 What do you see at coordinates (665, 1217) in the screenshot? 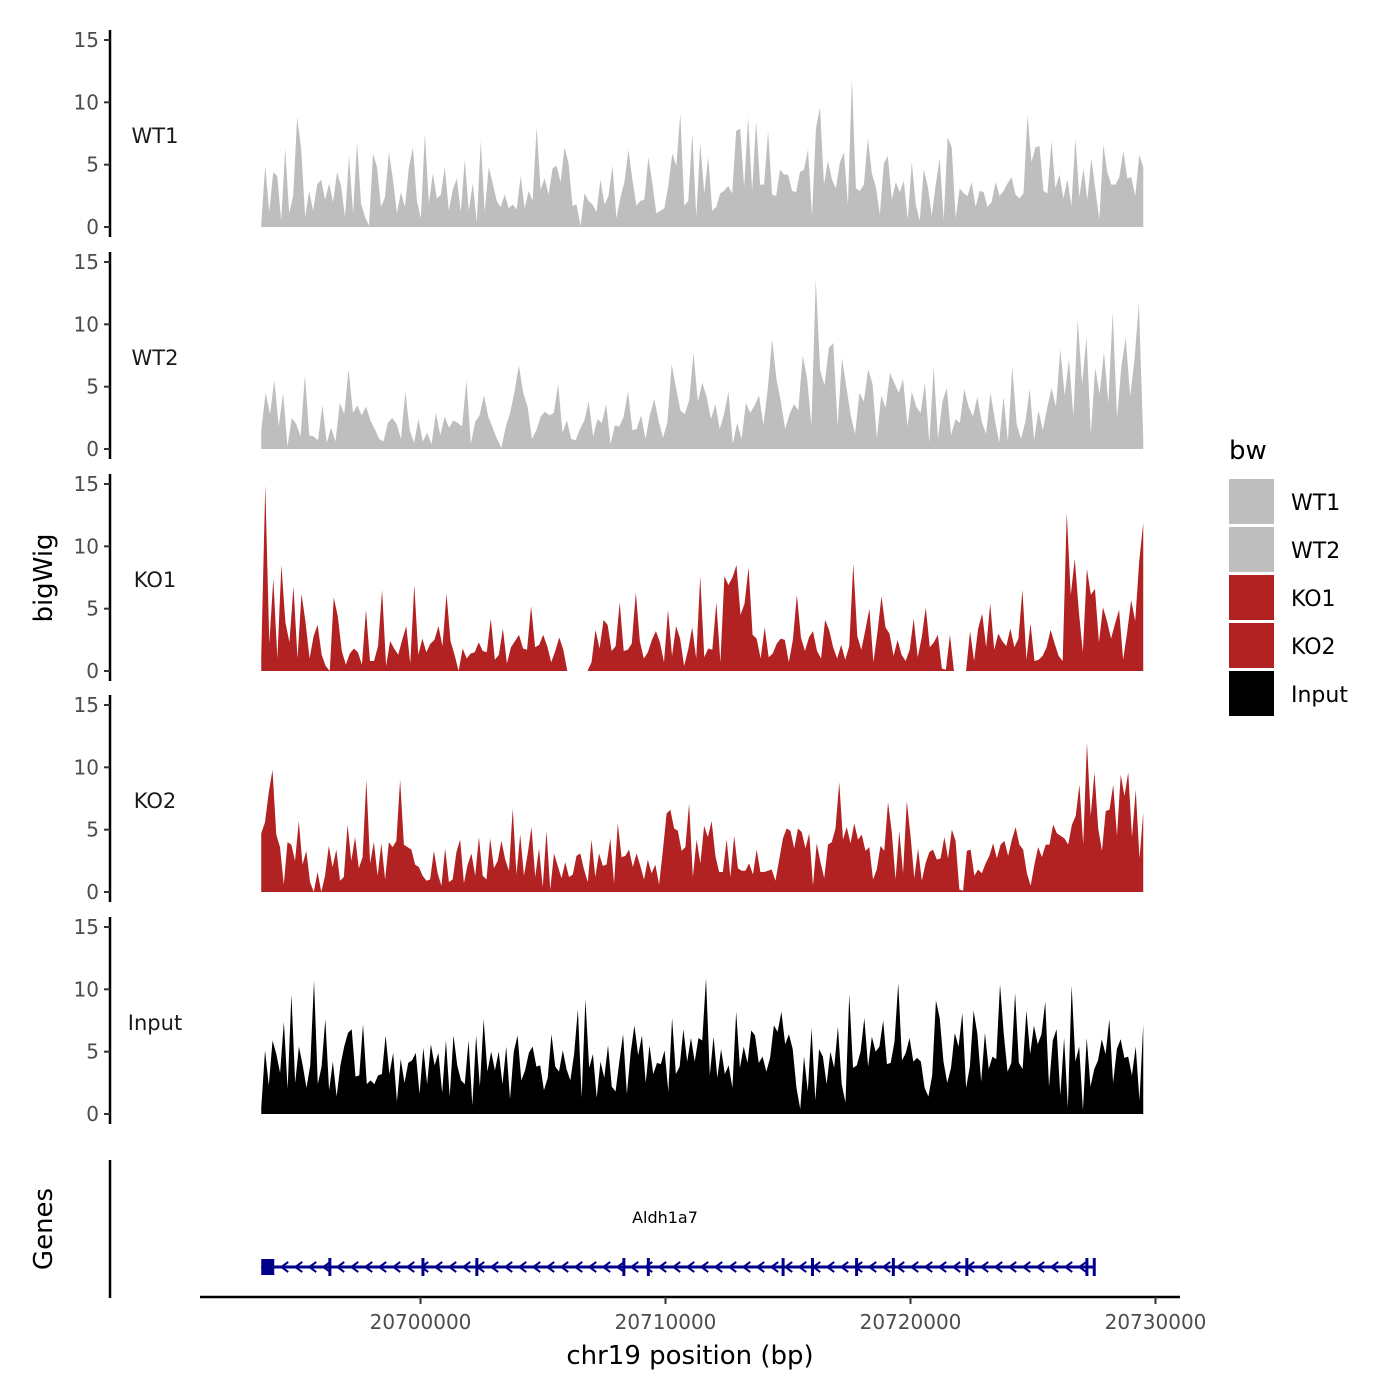
I see `gene-name-label: Aldh1a7` at bounding box center [665, 1217].